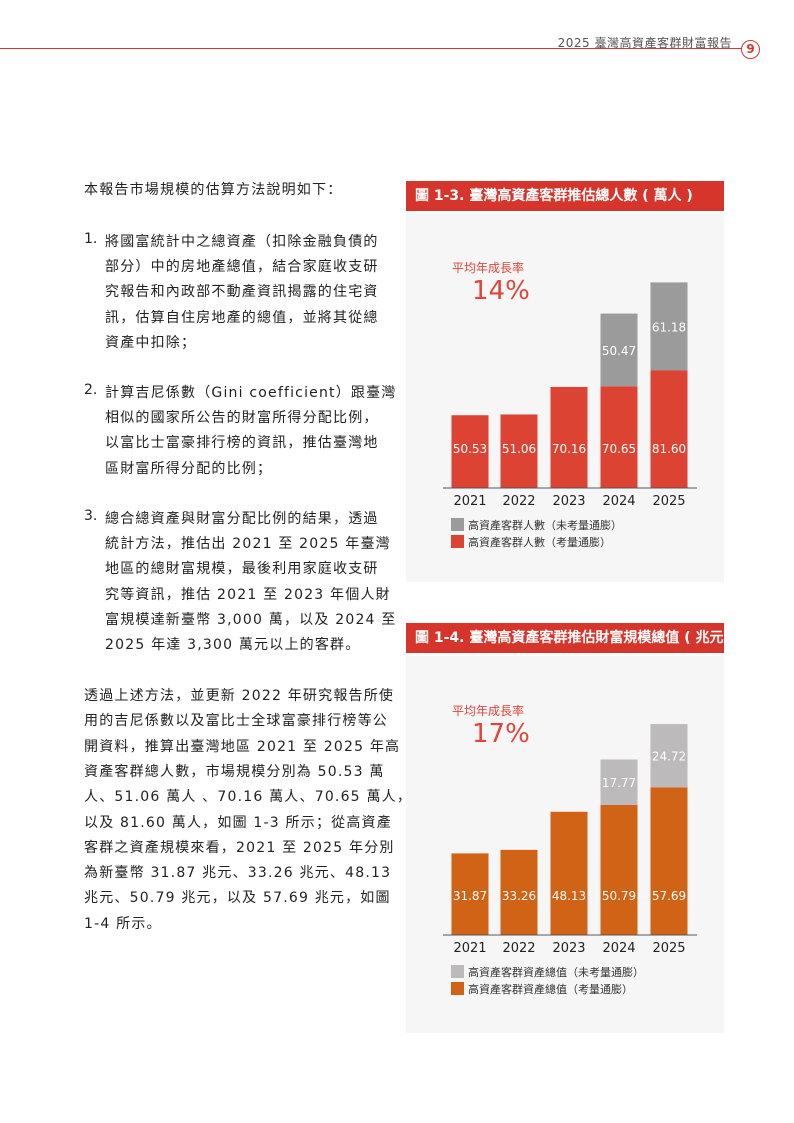 This screenshot has height=1123, width=794. I want to click on list-item-line: 地區的總財富規模，最後利用家庭收支研, so click(242, 569).